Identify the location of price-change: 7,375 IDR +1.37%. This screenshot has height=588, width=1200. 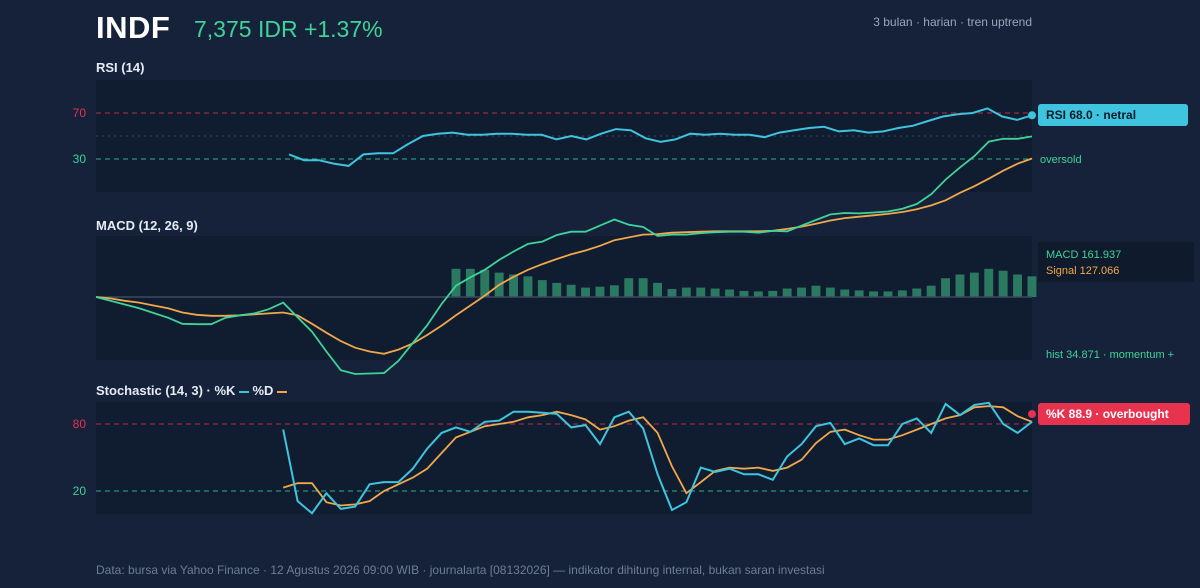
(288, 29).